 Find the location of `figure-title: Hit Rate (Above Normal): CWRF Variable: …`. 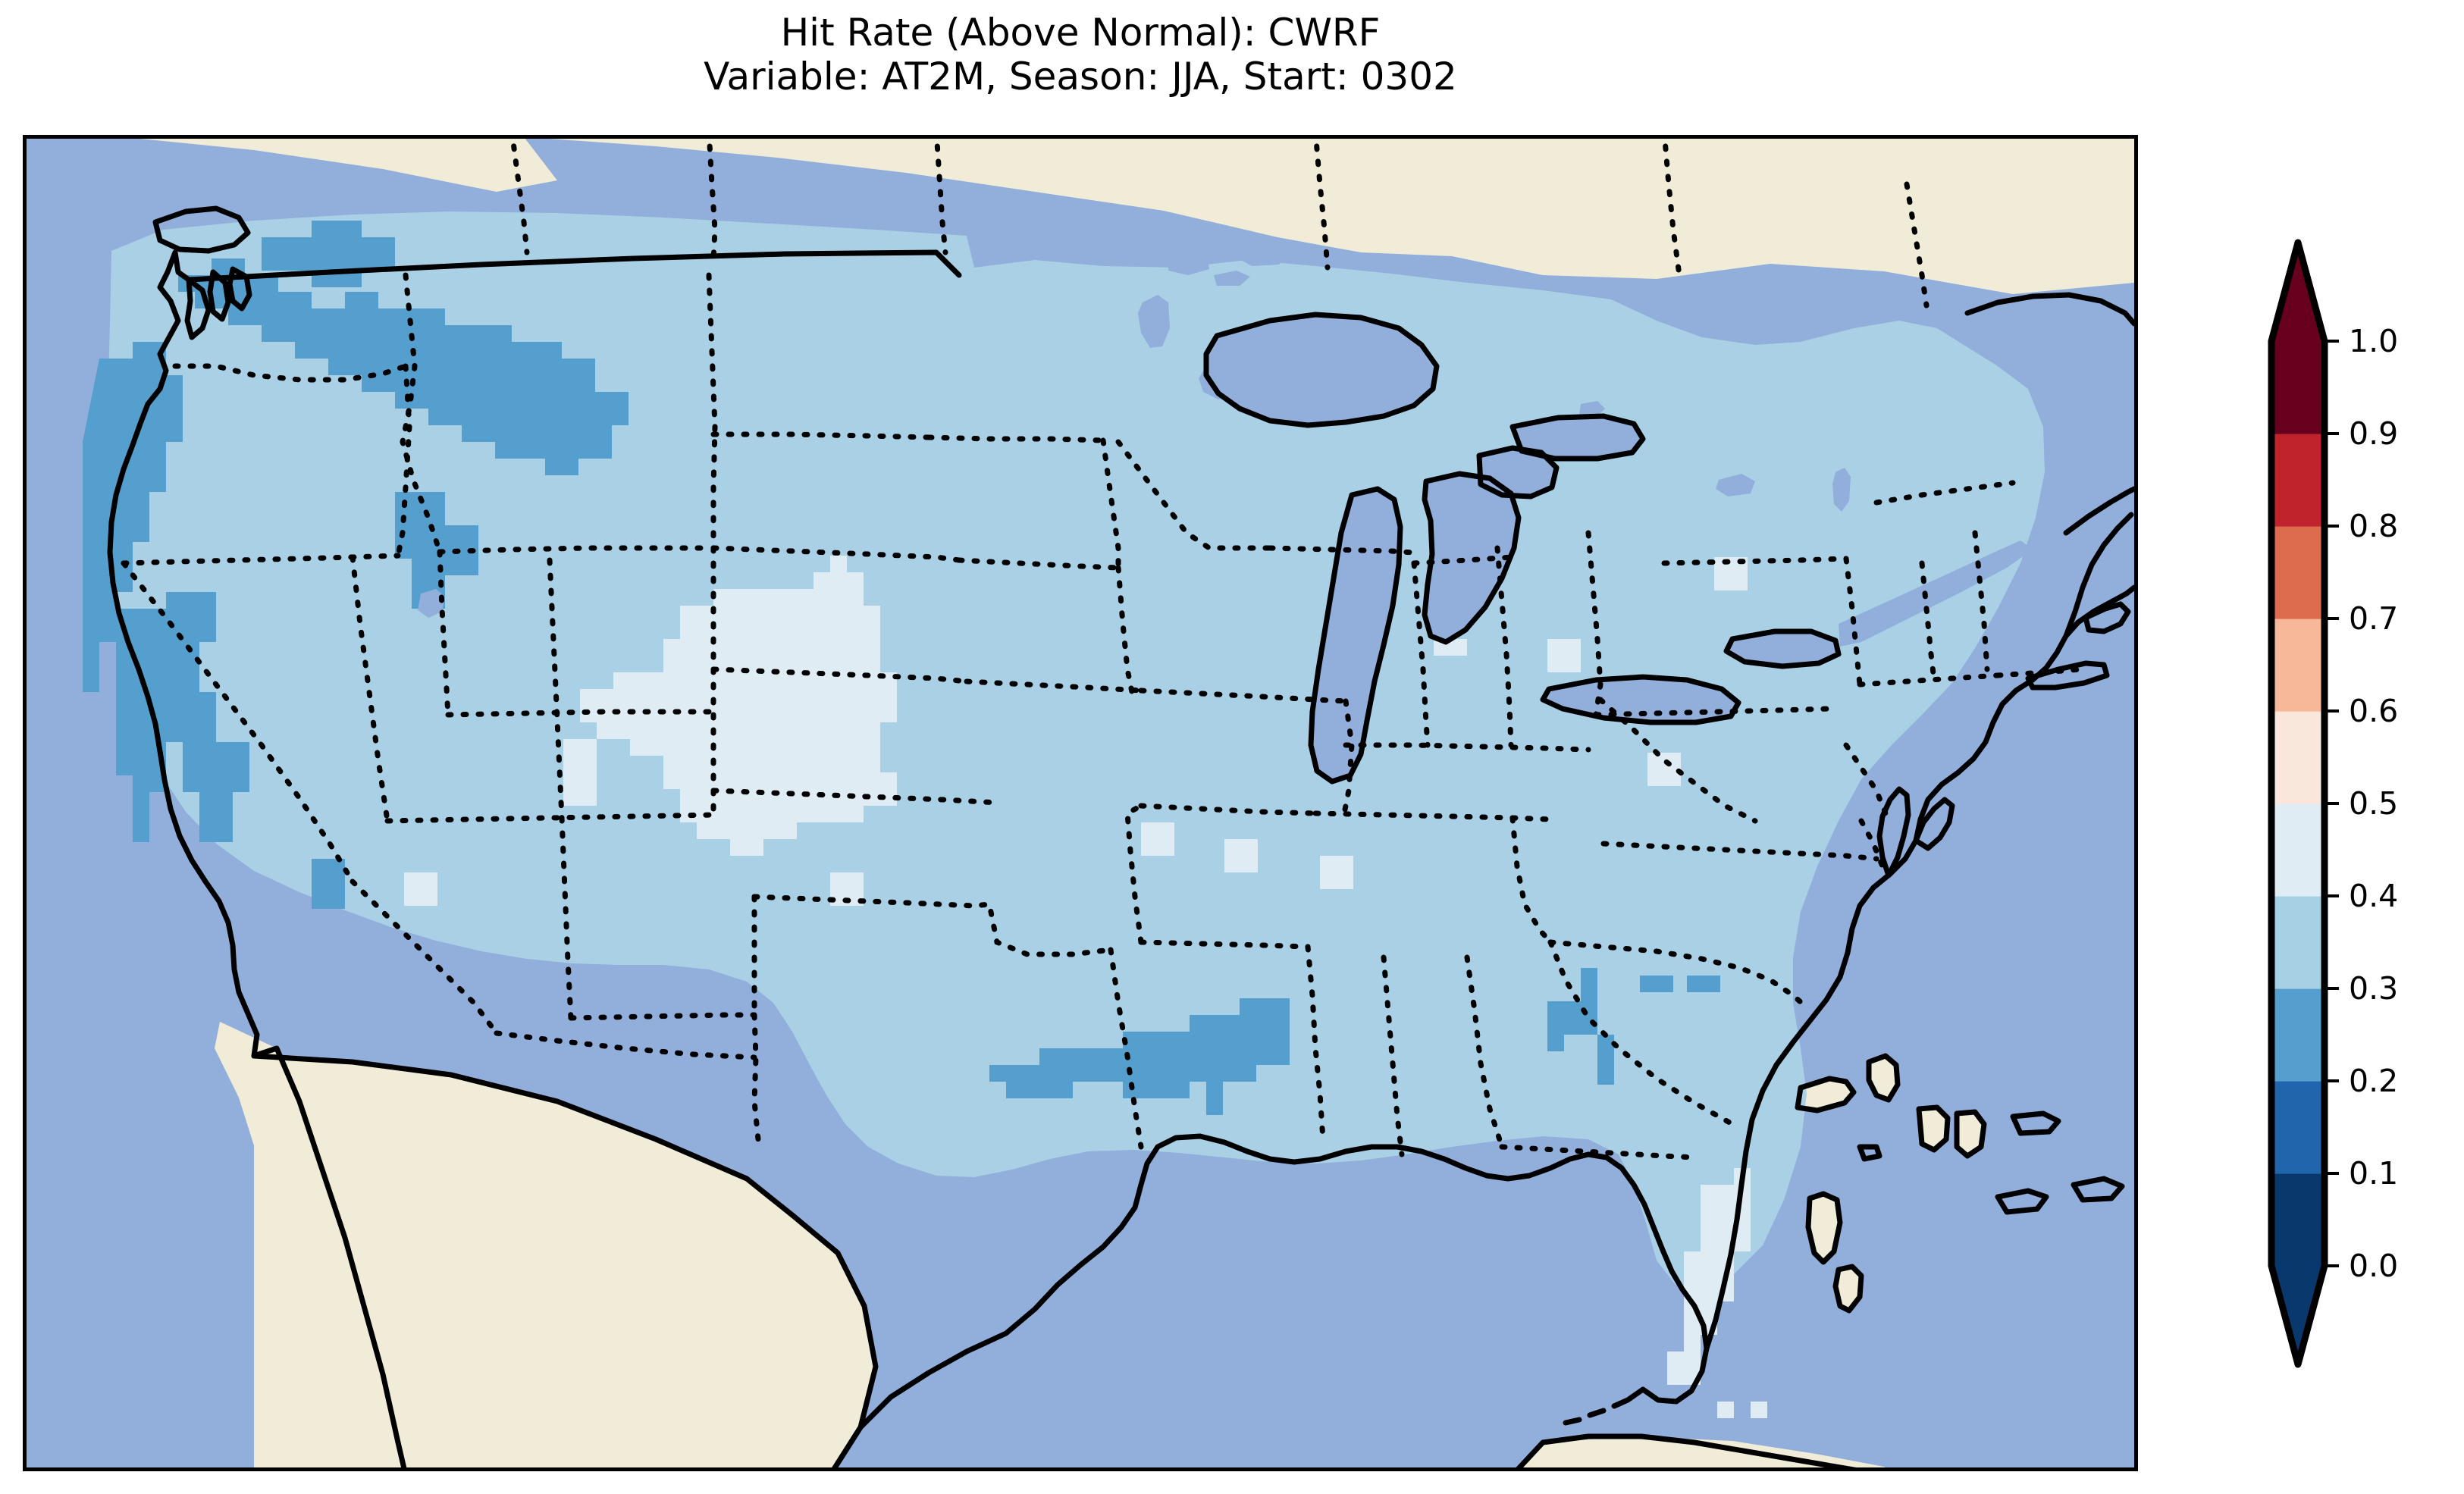

figure-title: Hit Rate (Above Normal): CWRF Variable: … is located at coordinates (1081, 49).